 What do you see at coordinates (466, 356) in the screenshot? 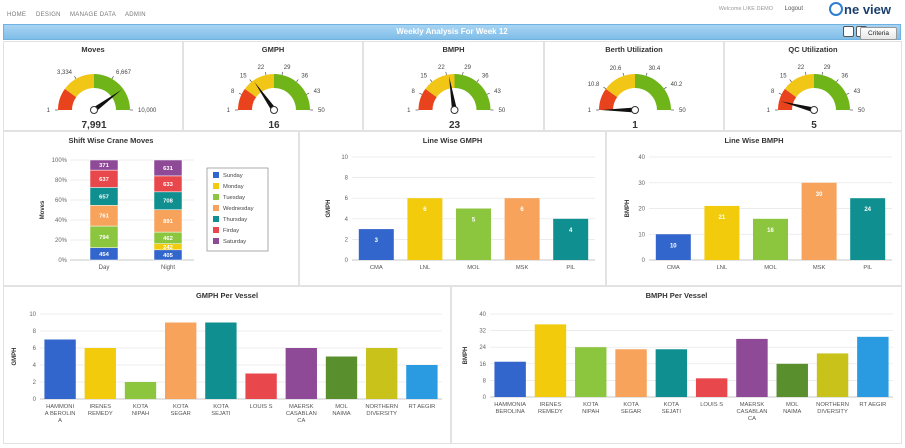
I see `y-axis-label: BMPH` at bounding box center [466, 356].